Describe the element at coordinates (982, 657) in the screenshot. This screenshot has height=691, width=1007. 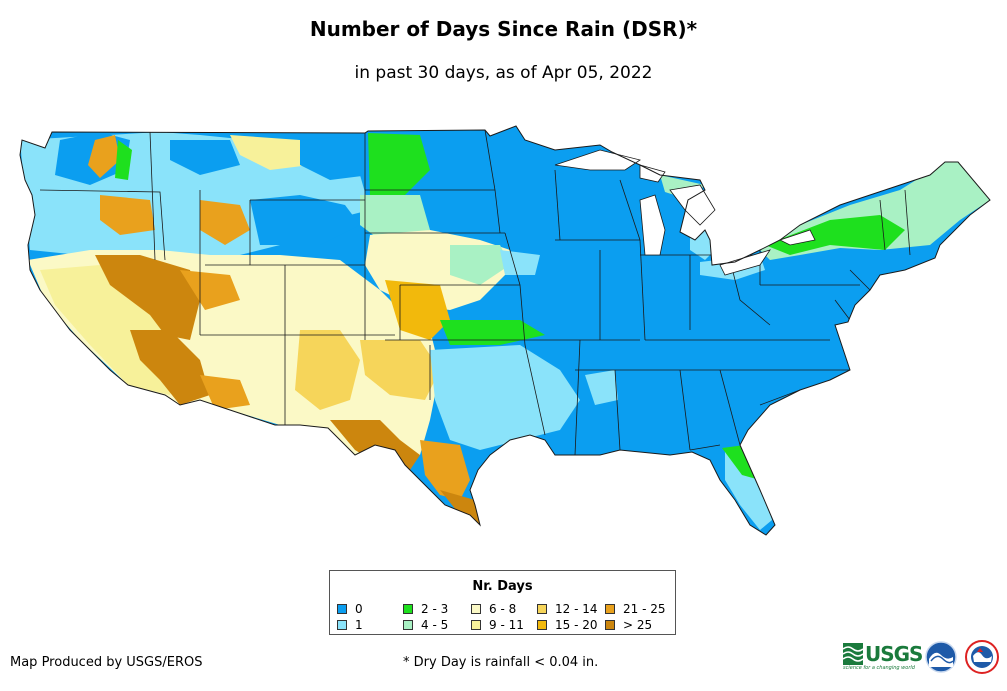
I see `nws-logo-icon` at that location.